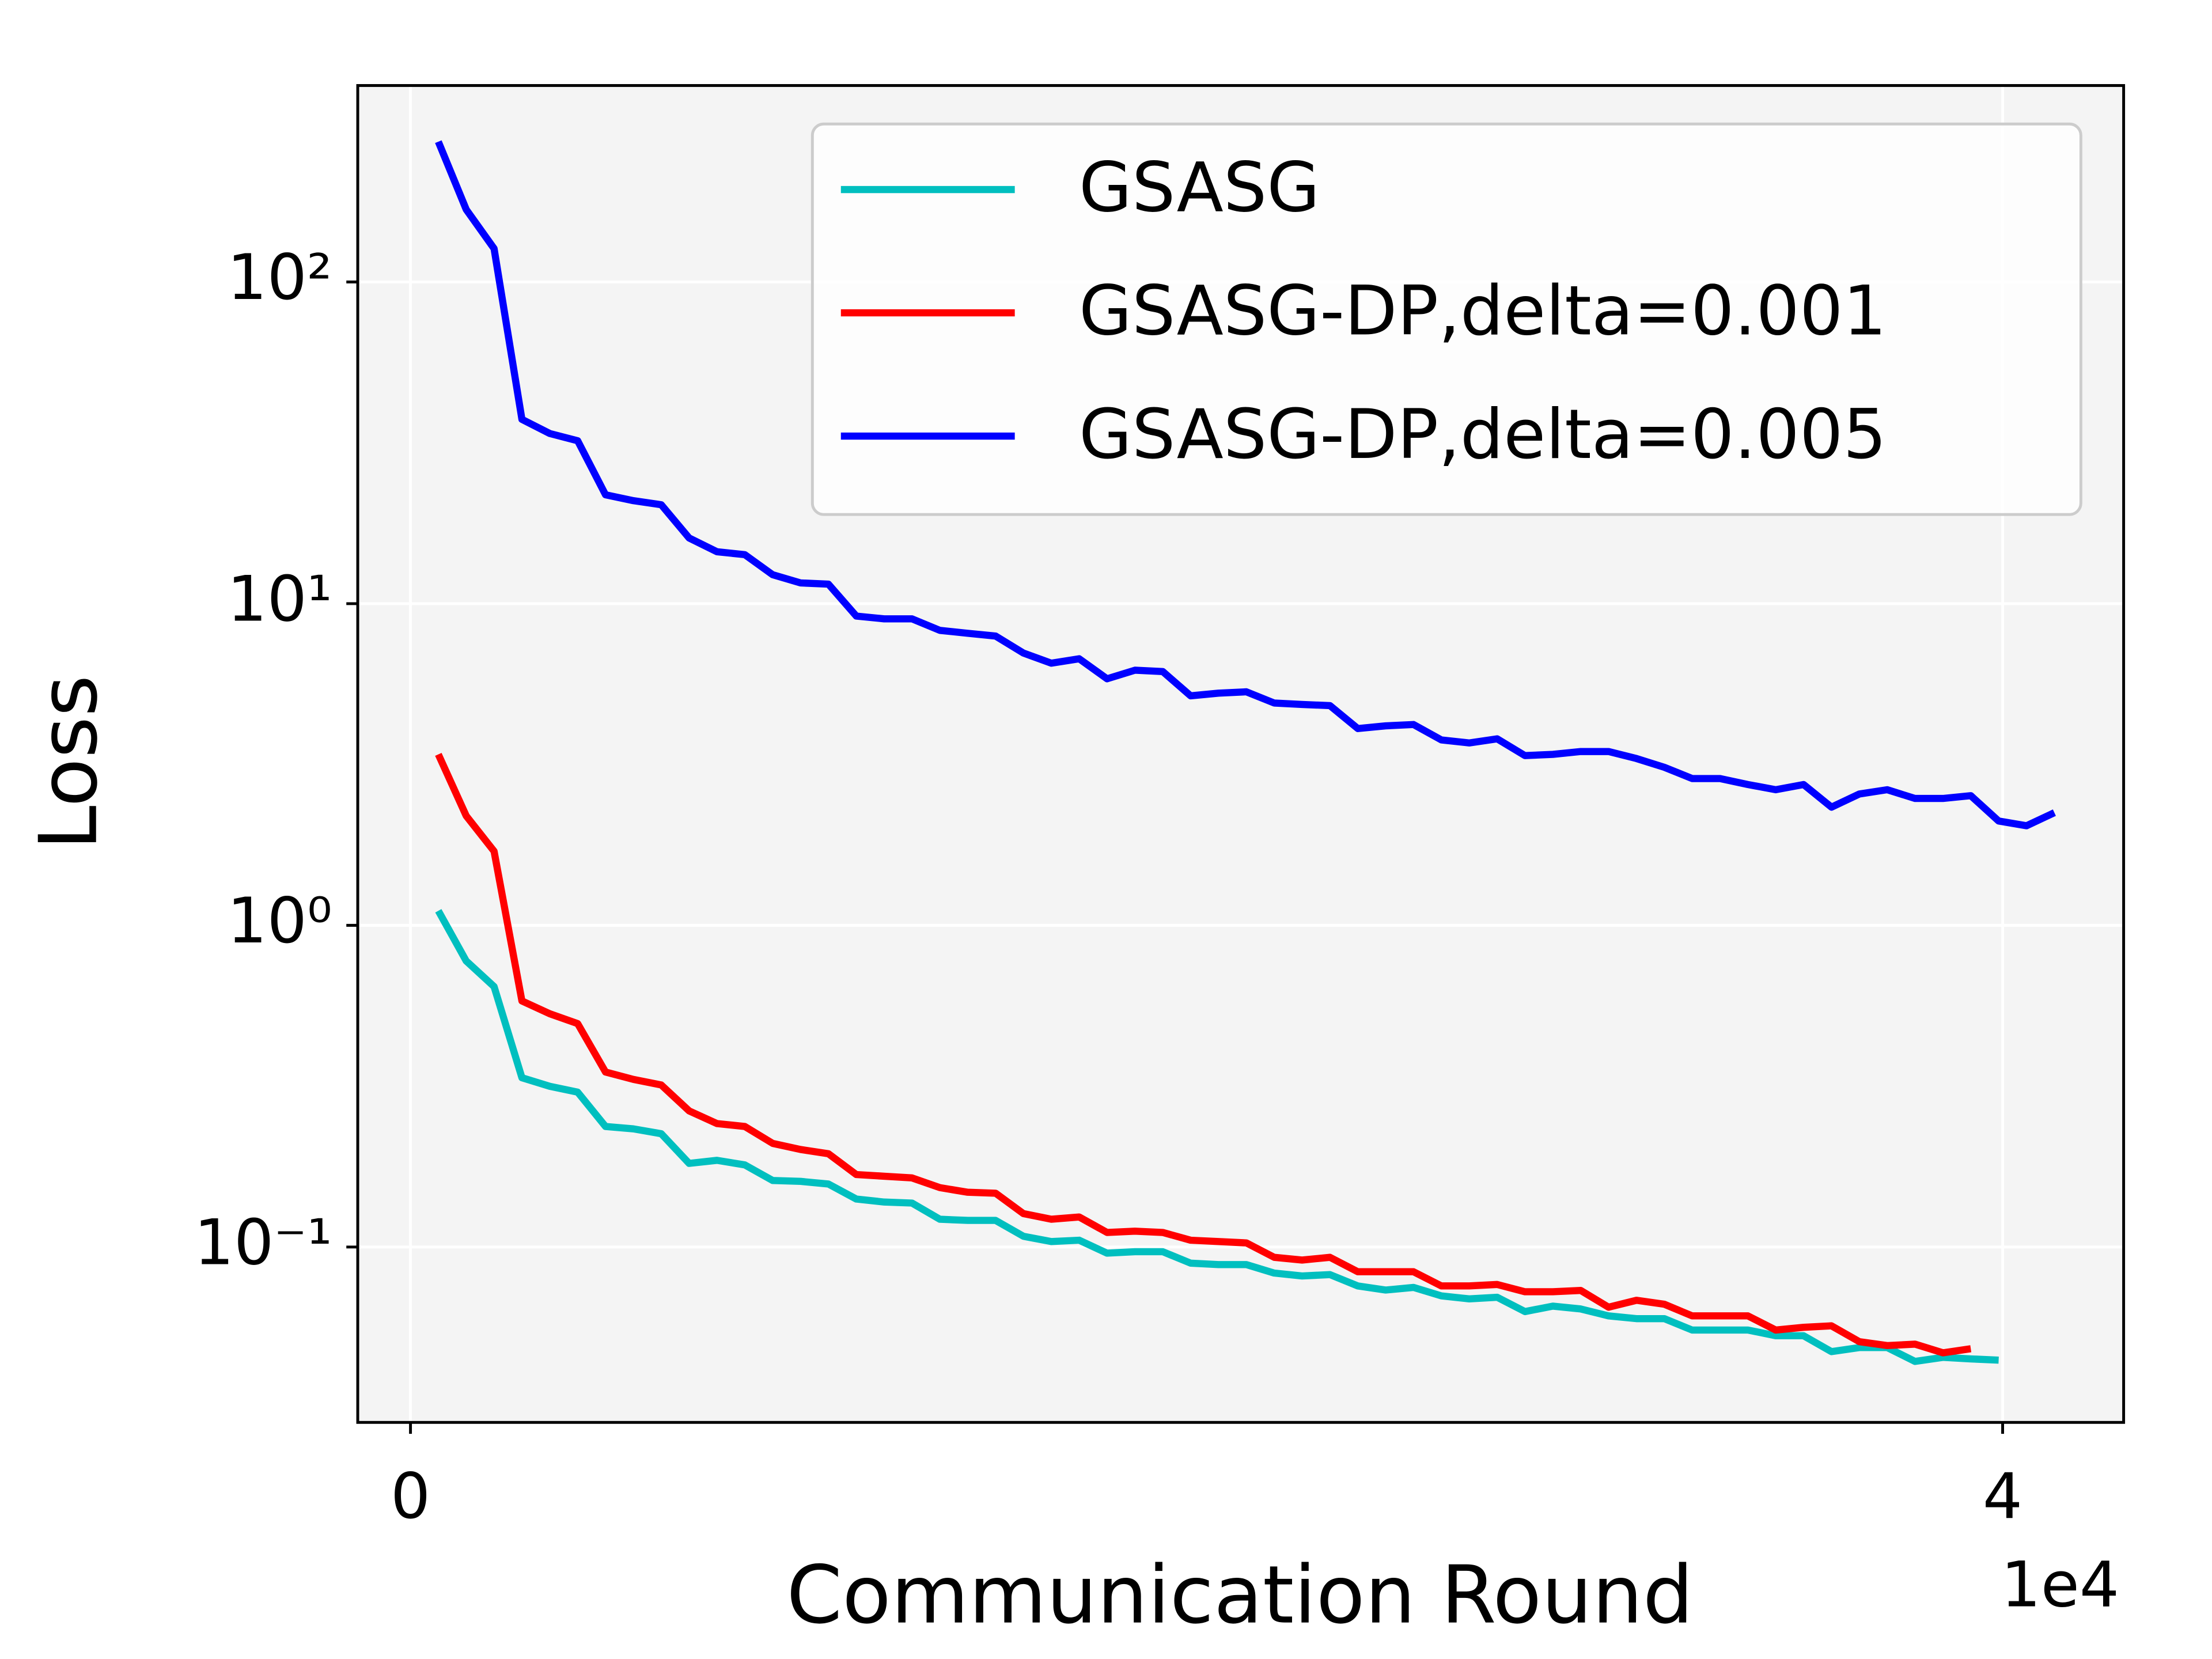 This screenshot has height=1659, width=2212. What do you see at coordinates (2060, 1585) in the screenshot?
I see `x-offset-label: 1e4` at bounding box center [2060, 1585].